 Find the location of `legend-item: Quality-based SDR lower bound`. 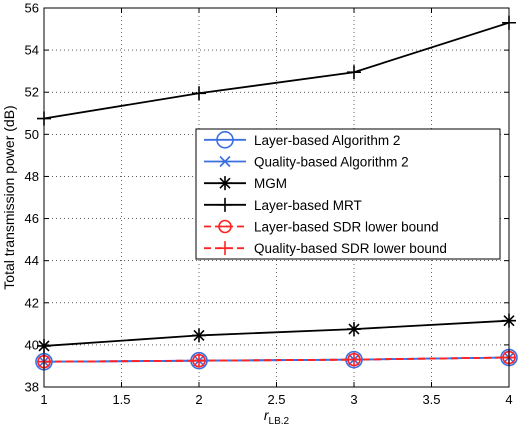

legend-item: Quality-based SDR lower bound is located at coordinates (325, 248).